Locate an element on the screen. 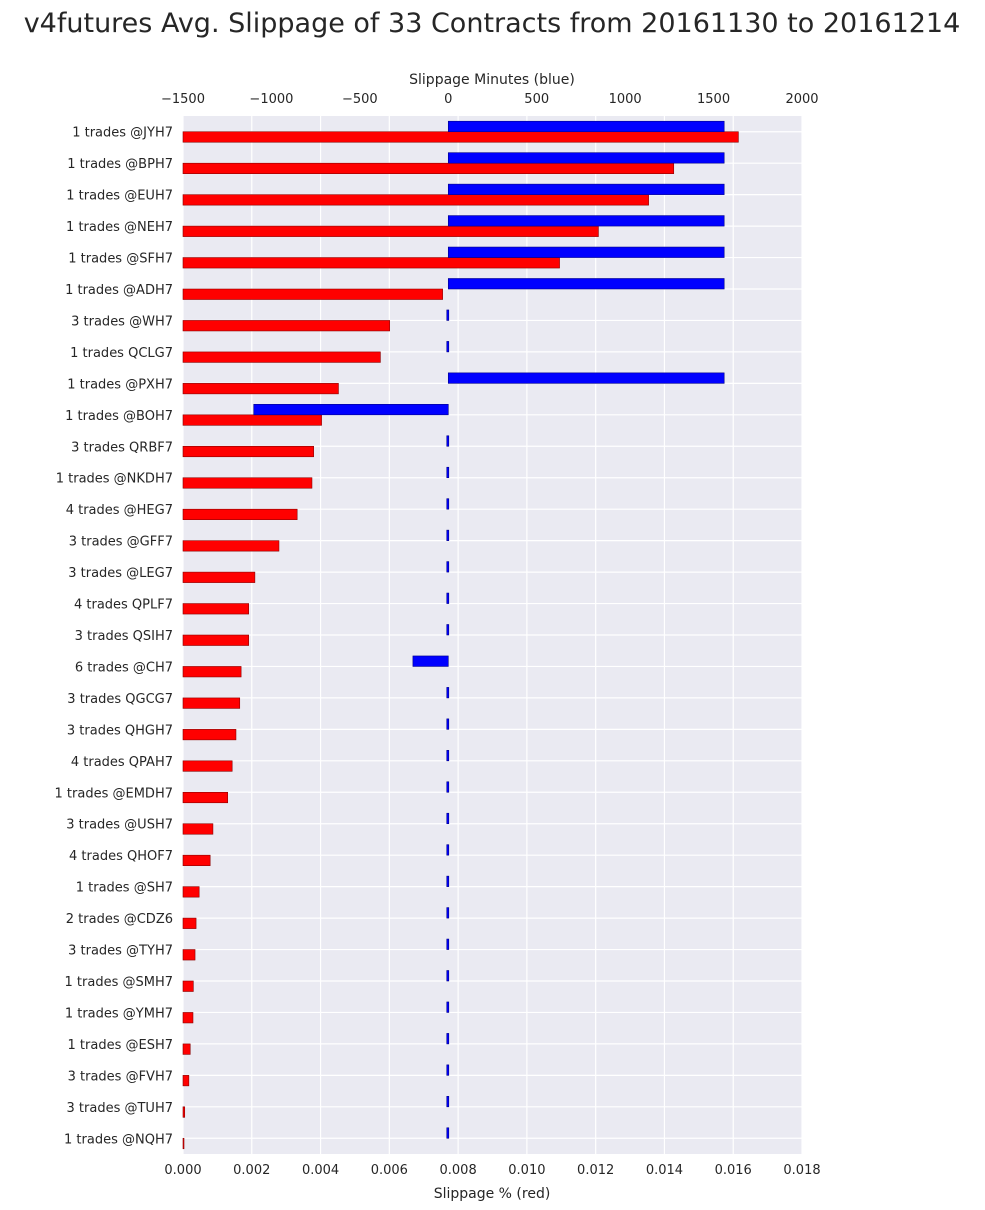 This screenshot has height=1210, width=985. category-label: 1 trades @NKDH7 is located at coordinates (114, 479).